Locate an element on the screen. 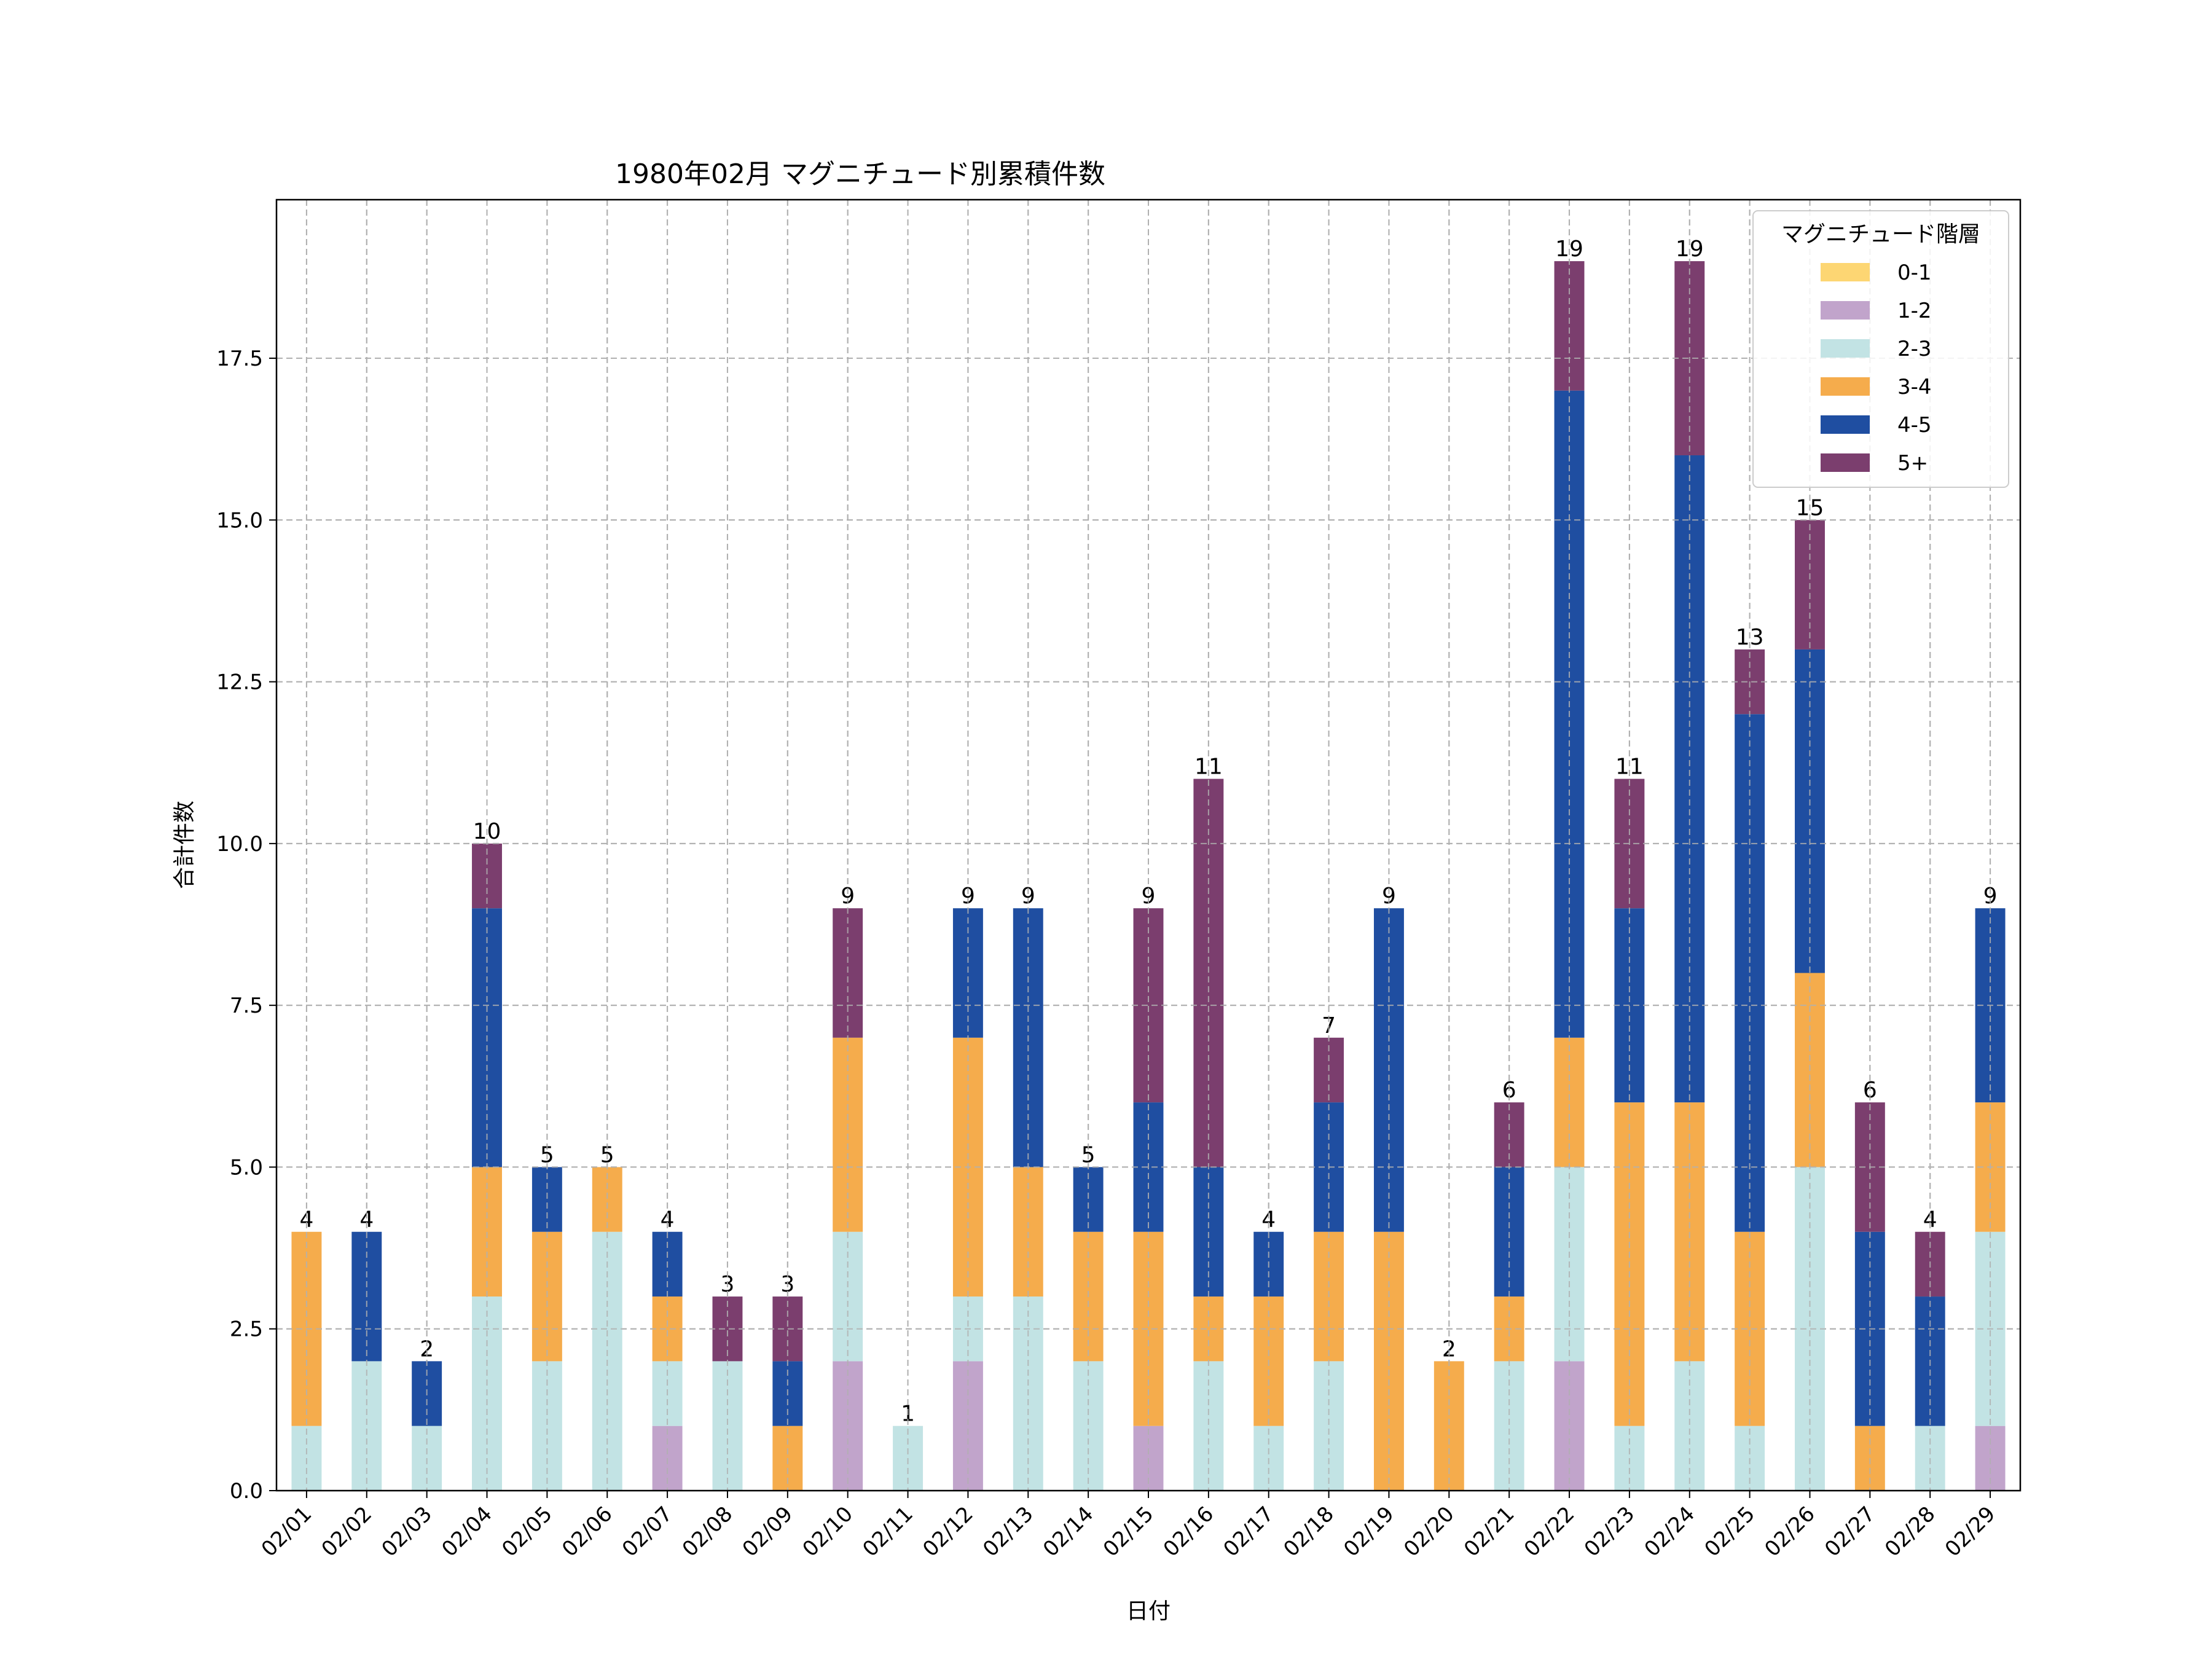  y-tick-label: 10.0 is located at coordinates (239, 844).